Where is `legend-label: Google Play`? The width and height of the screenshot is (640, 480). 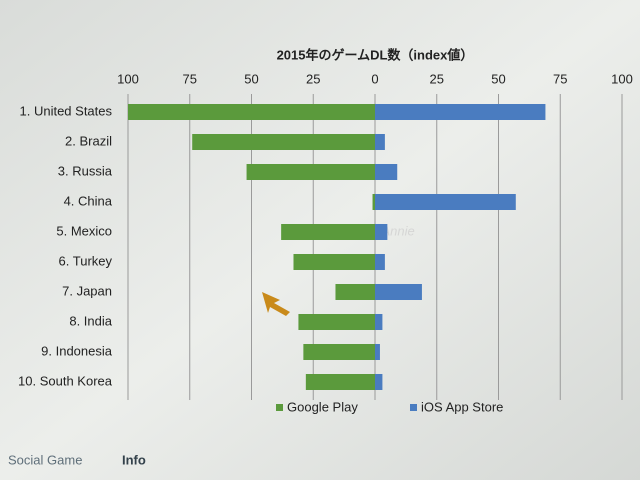 legend-label: Google Play is located at coordinates (322, 406).